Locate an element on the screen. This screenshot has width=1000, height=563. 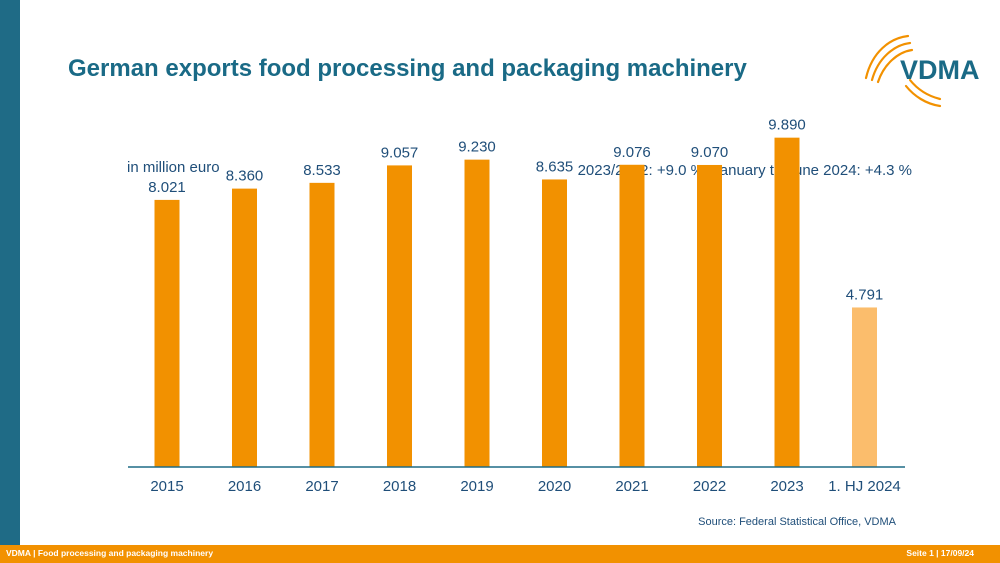
data-label: 4.791 is located at coordinates (865, 294).